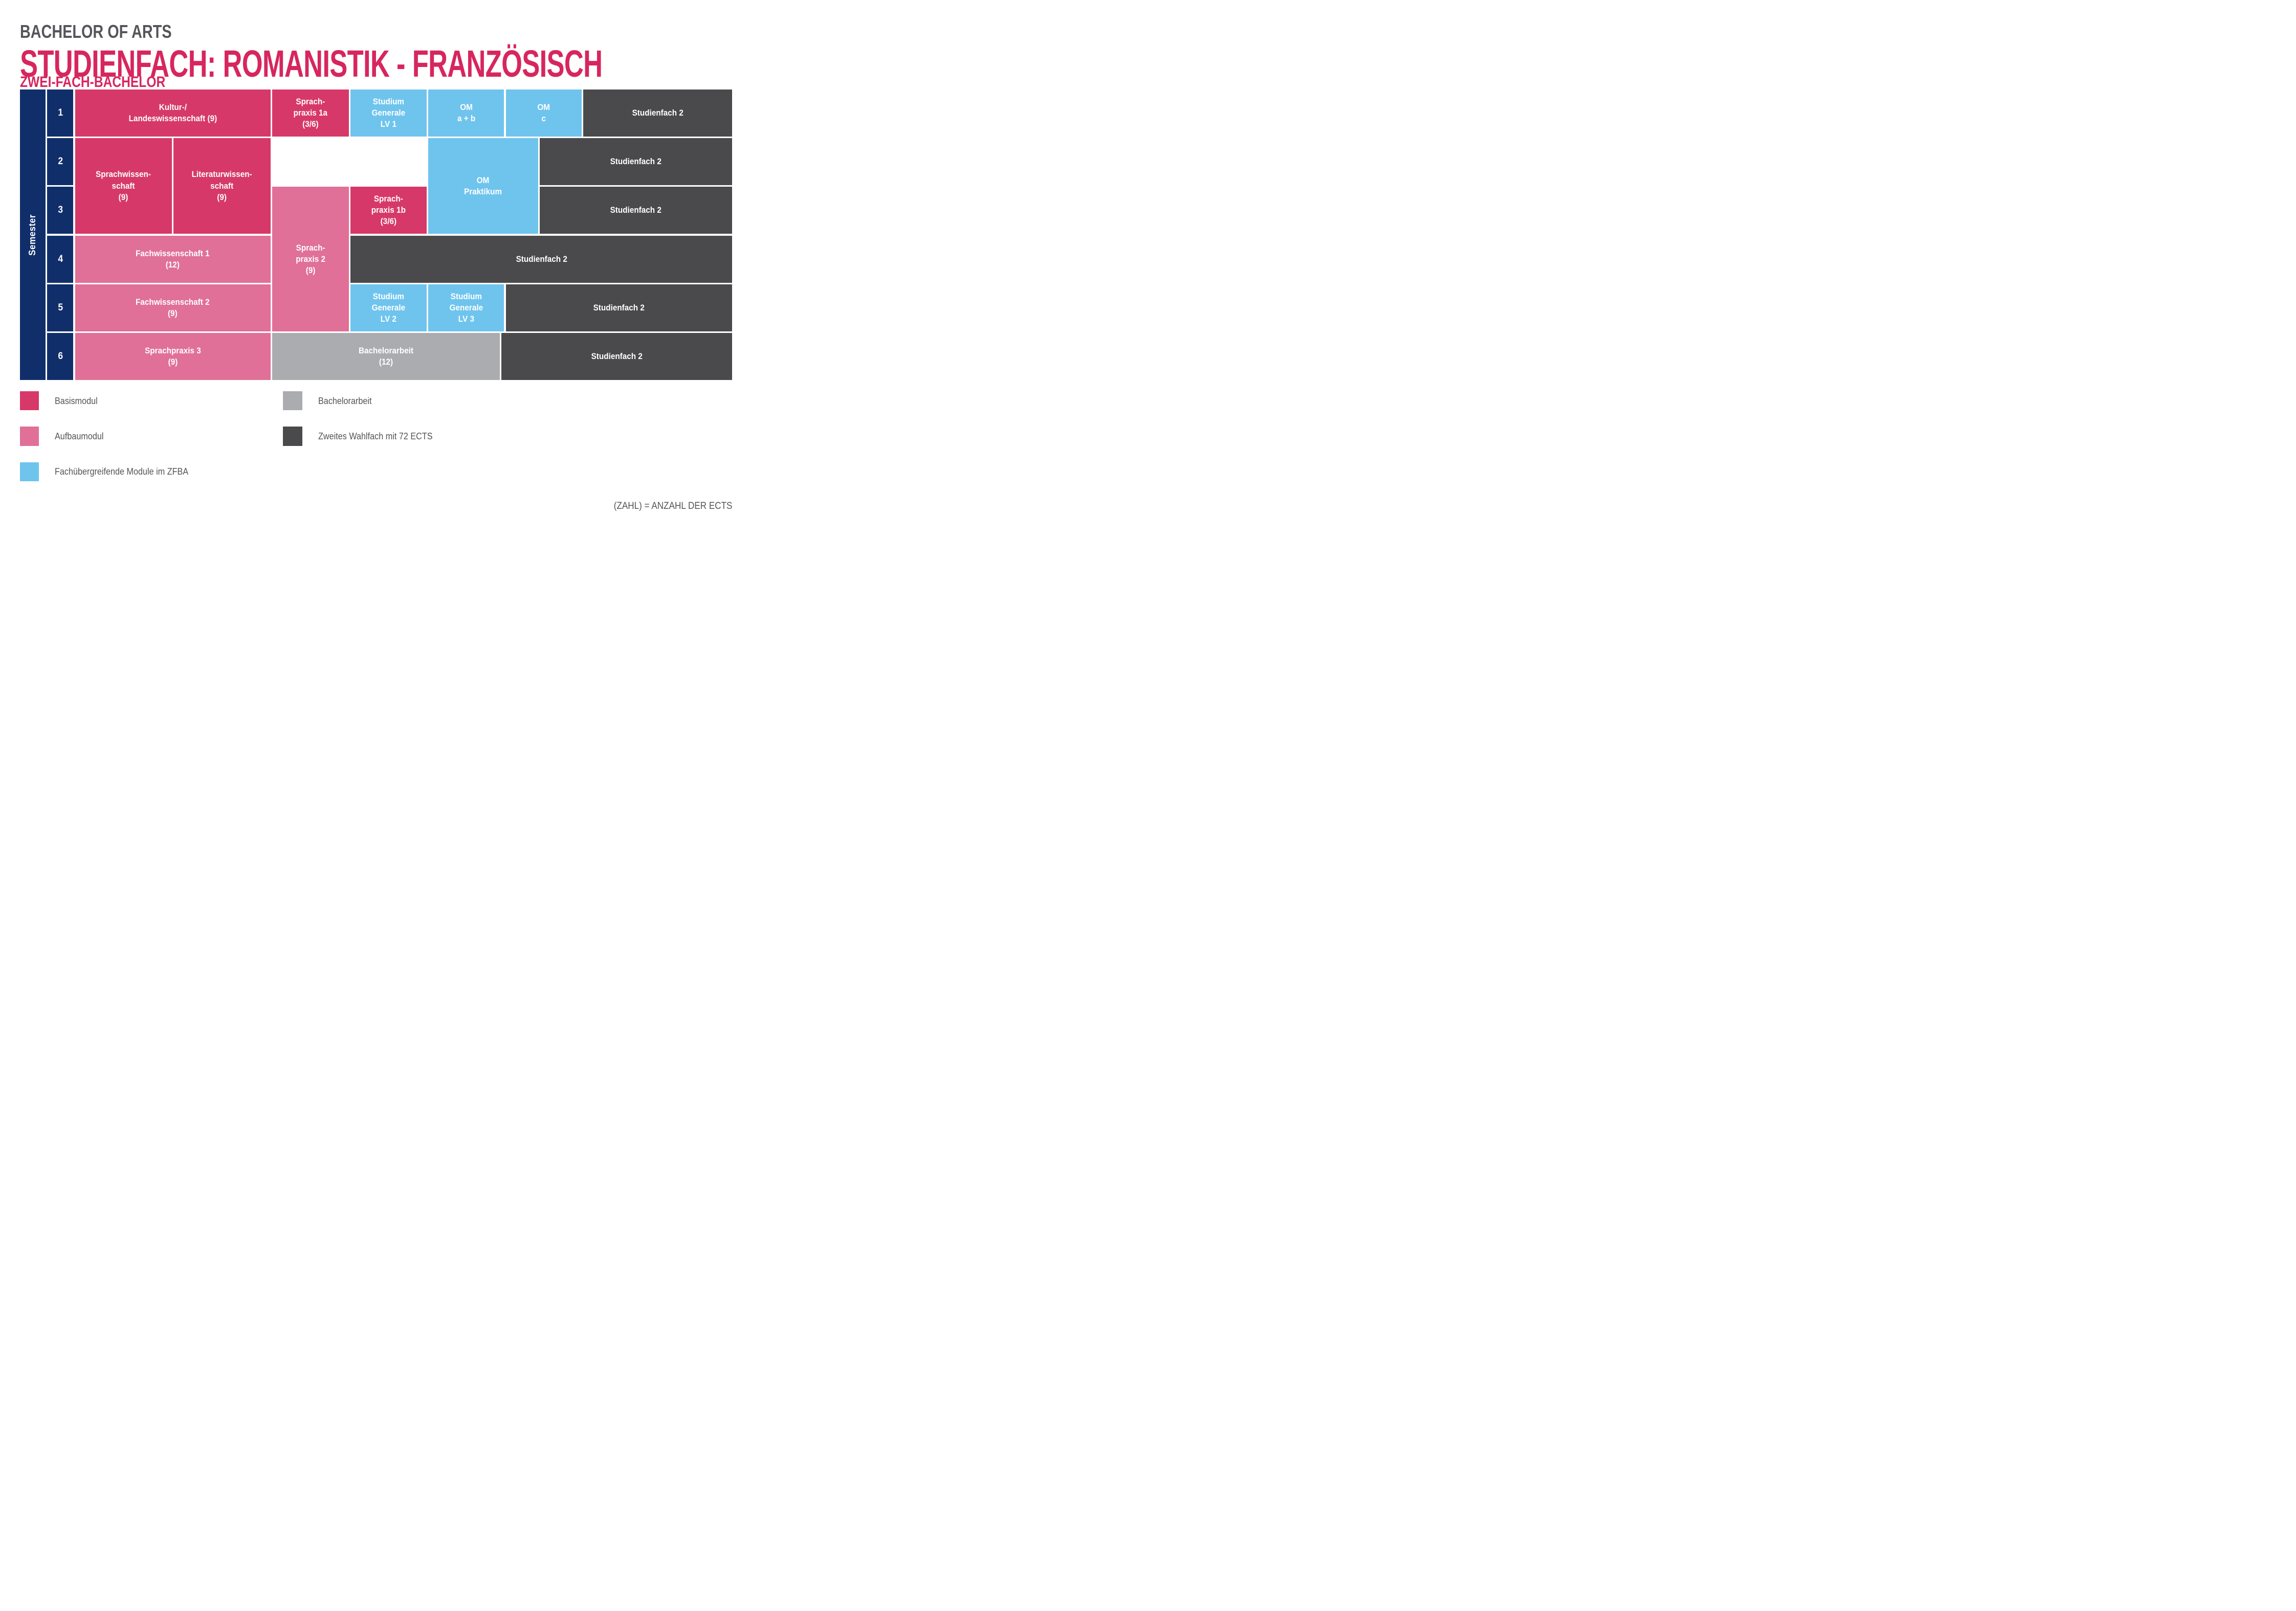 This screenshot has width=2296, height=1611. What do you see at coordinates (222, 186) in the screenshot?
I see `module-literaturwissenschaft: Literaturwissen- schaft (9)` at bounding box center [222, 186].